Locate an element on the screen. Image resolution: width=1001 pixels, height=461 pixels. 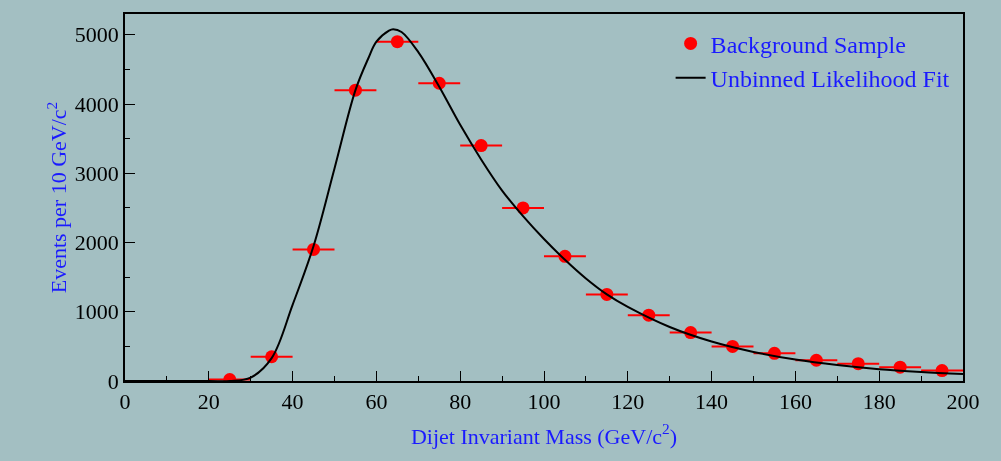
x-tick-label: 80 is located at coordinates (460, 402).